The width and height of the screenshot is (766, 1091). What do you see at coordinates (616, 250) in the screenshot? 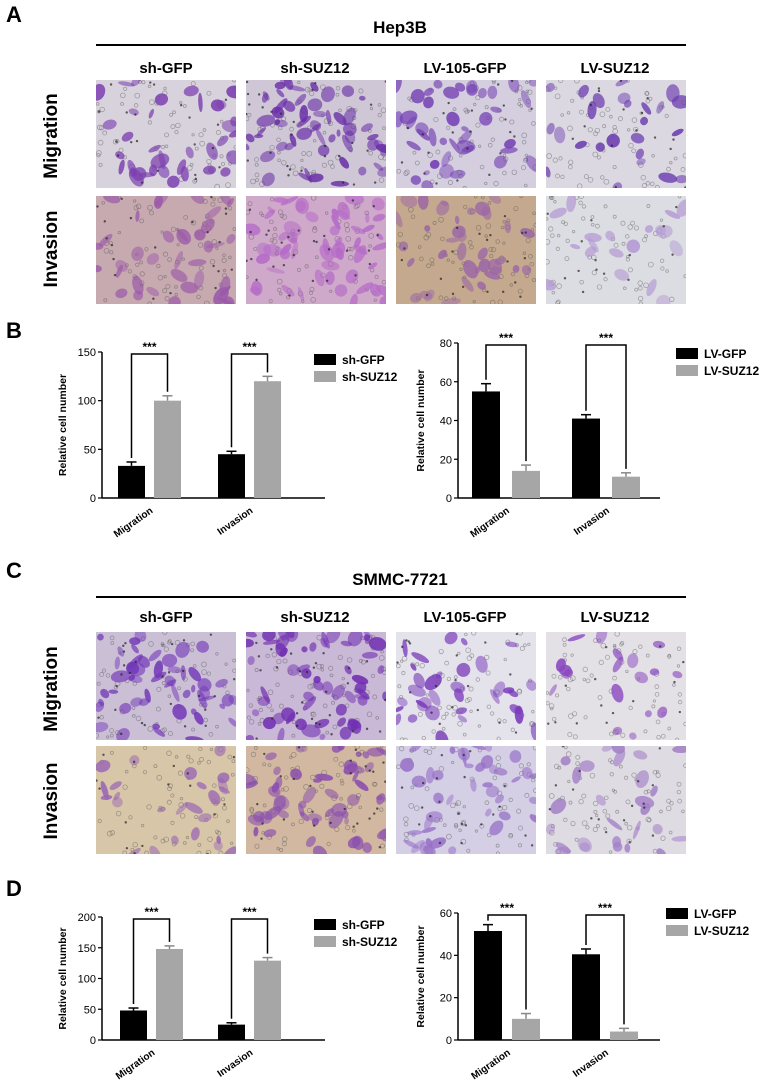
I see `micrograph-a-invasion-lv-suz12` at bounding box center [616, 250].